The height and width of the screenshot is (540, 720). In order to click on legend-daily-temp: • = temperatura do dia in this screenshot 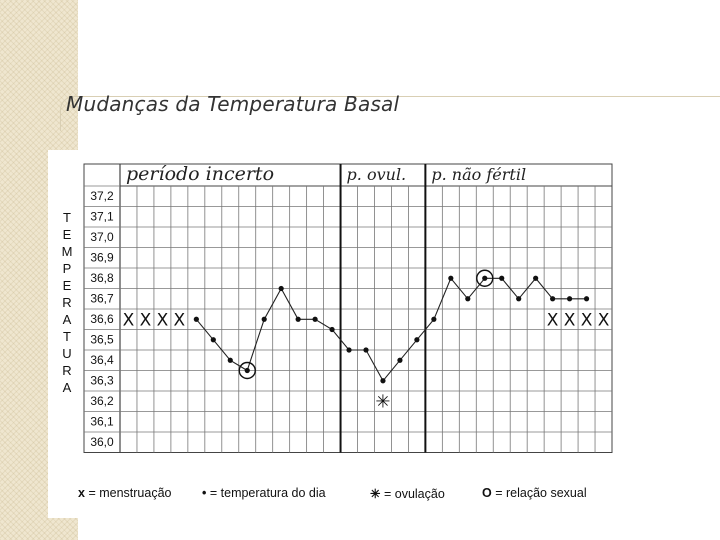, I will do `click(264, 493)`.